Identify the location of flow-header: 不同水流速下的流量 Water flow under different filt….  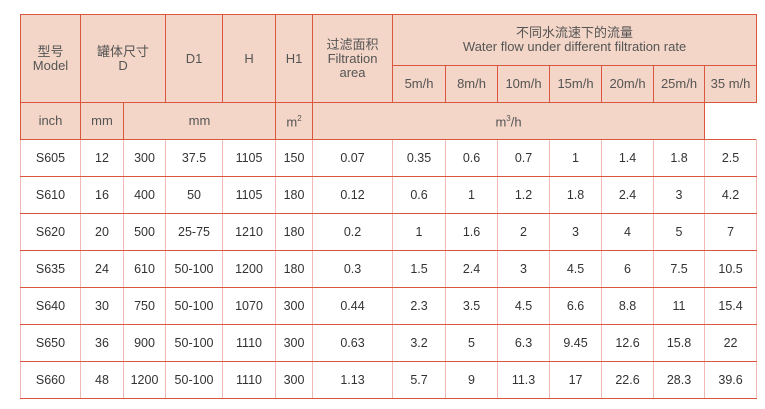
(575, 40).